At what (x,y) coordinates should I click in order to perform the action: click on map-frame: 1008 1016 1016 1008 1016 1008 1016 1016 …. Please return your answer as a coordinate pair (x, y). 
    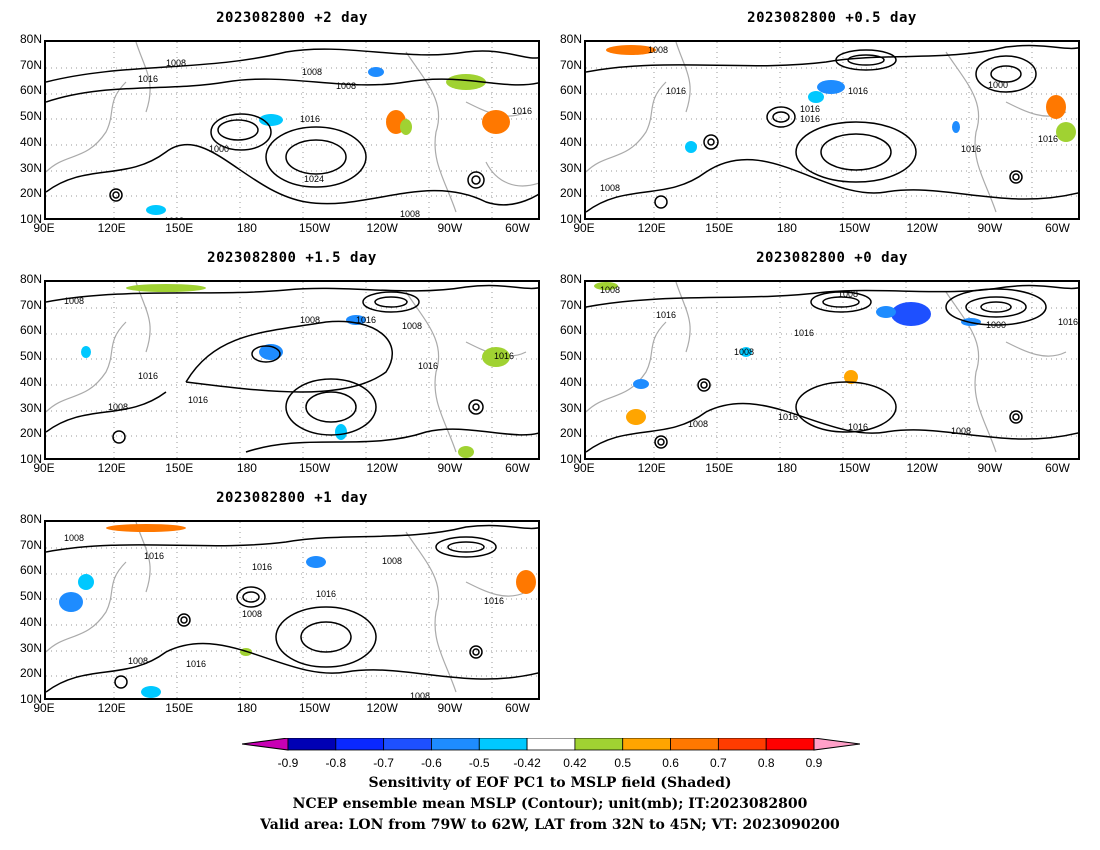
    Looking at the image, I should click on (292, 610).